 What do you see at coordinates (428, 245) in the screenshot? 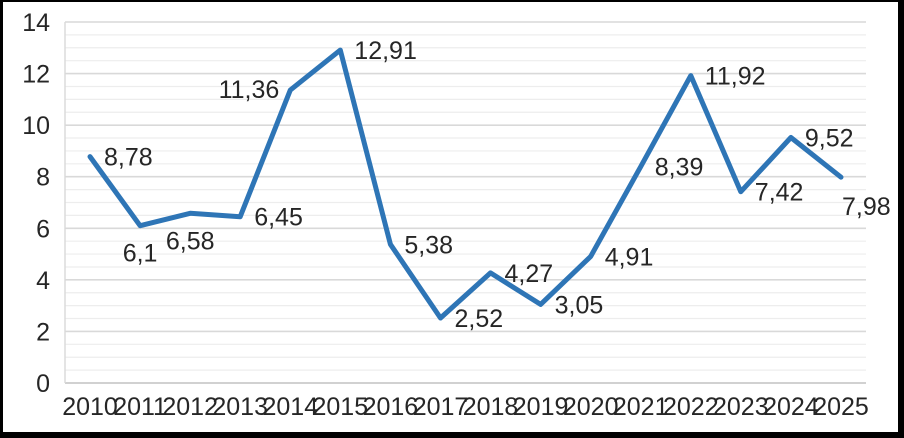
I see `data-point-label: 5,38` at bounding box center [428, 245].